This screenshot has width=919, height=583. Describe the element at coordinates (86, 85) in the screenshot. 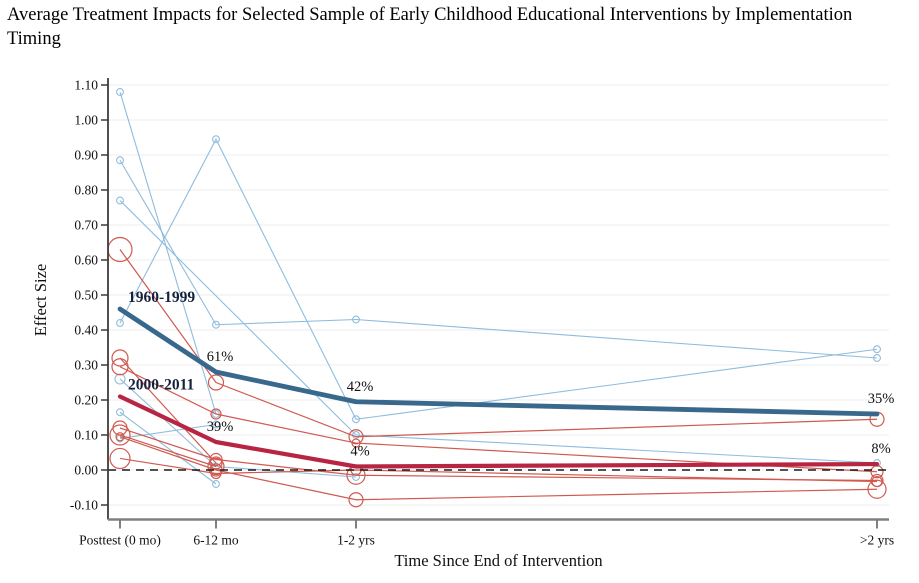

I see `y-tick-label: 1.10` at that location.